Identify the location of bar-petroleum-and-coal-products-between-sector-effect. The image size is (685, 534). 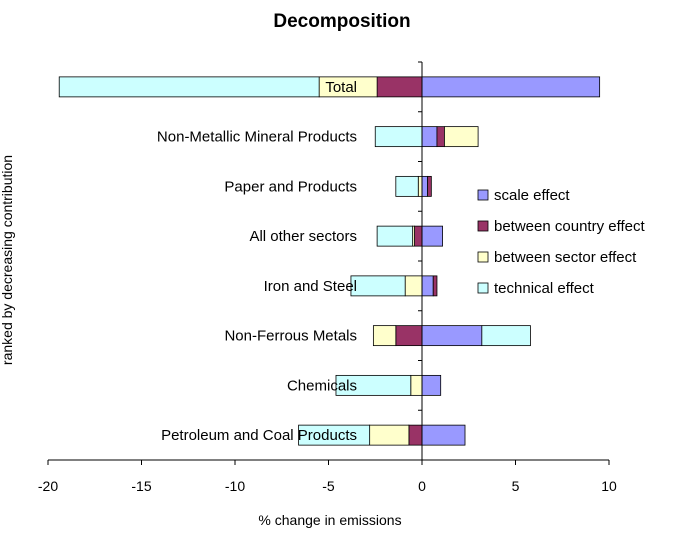
(389, 435).